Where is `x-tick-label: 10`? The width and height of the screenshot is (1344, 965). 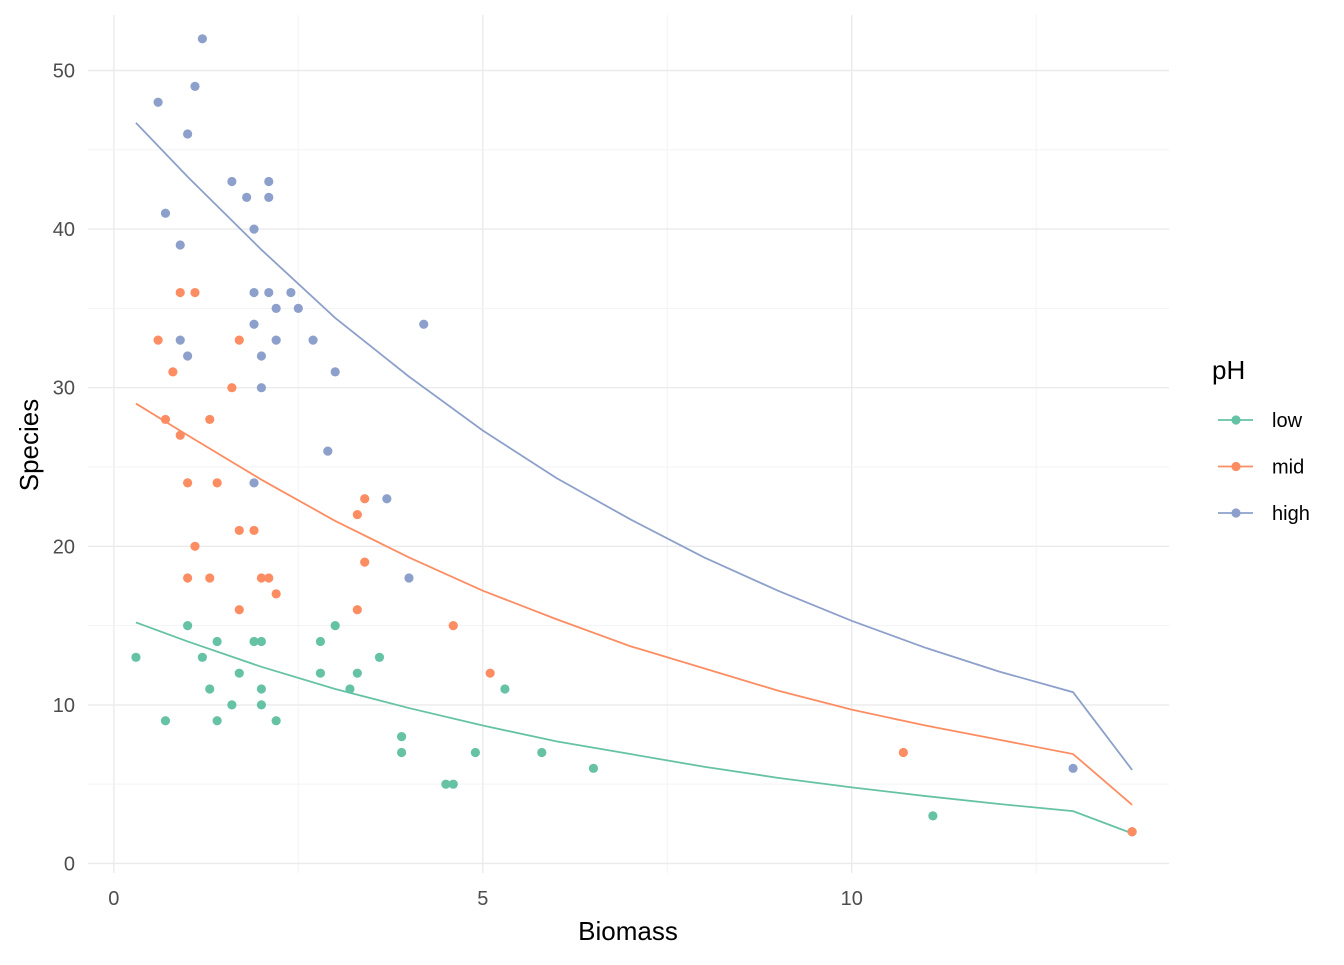
x-tick-label: 10 is located at coordinates (852, 899).